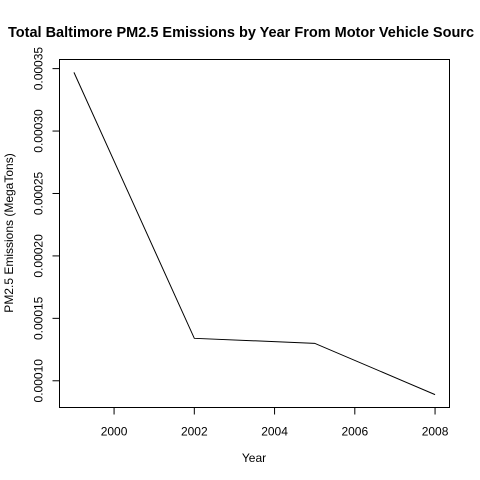 Image resolution: width=480 pixels, height=480 pixels. Describe the element at coordinates (39, 193) in the screenshot. I see `y-tick-label: 0.00025` at that location.